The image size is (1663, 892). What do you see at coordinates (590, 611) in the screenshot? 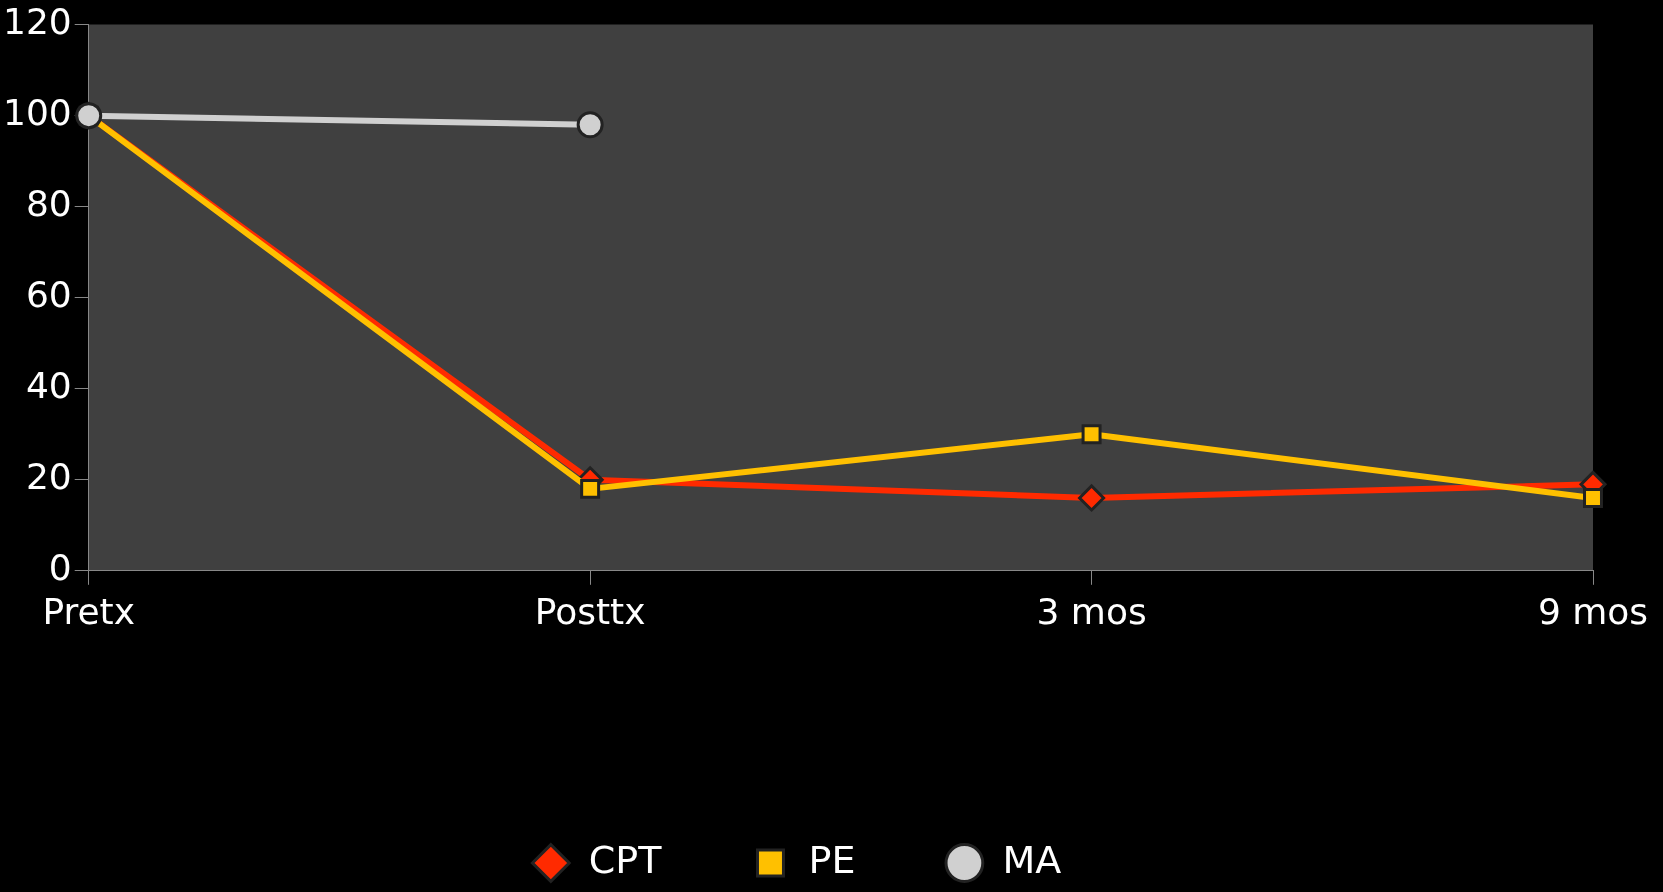
I see `x-tick-label: Posttx` at bounding box center [590, 611].